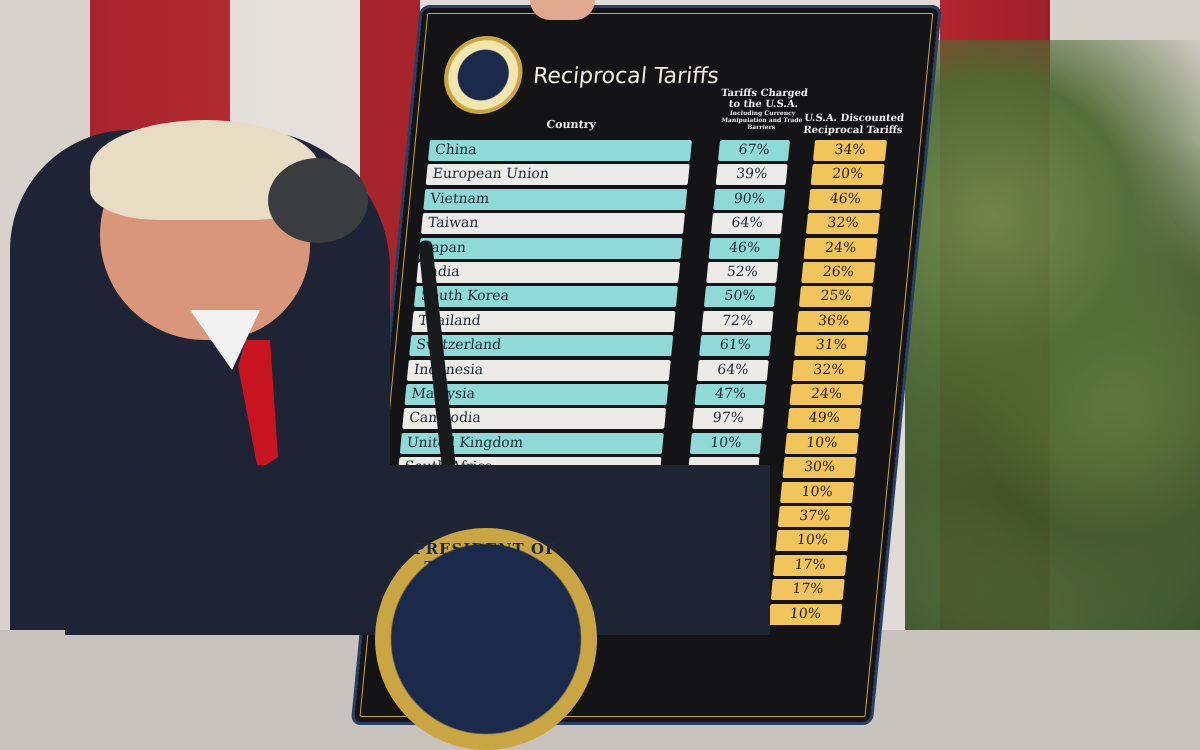 The width and height of the screenshot is (1200, 750). Describe the element at coordinates (742, 272) in the screenshot. I see `charged-cell: 52%` at that location.